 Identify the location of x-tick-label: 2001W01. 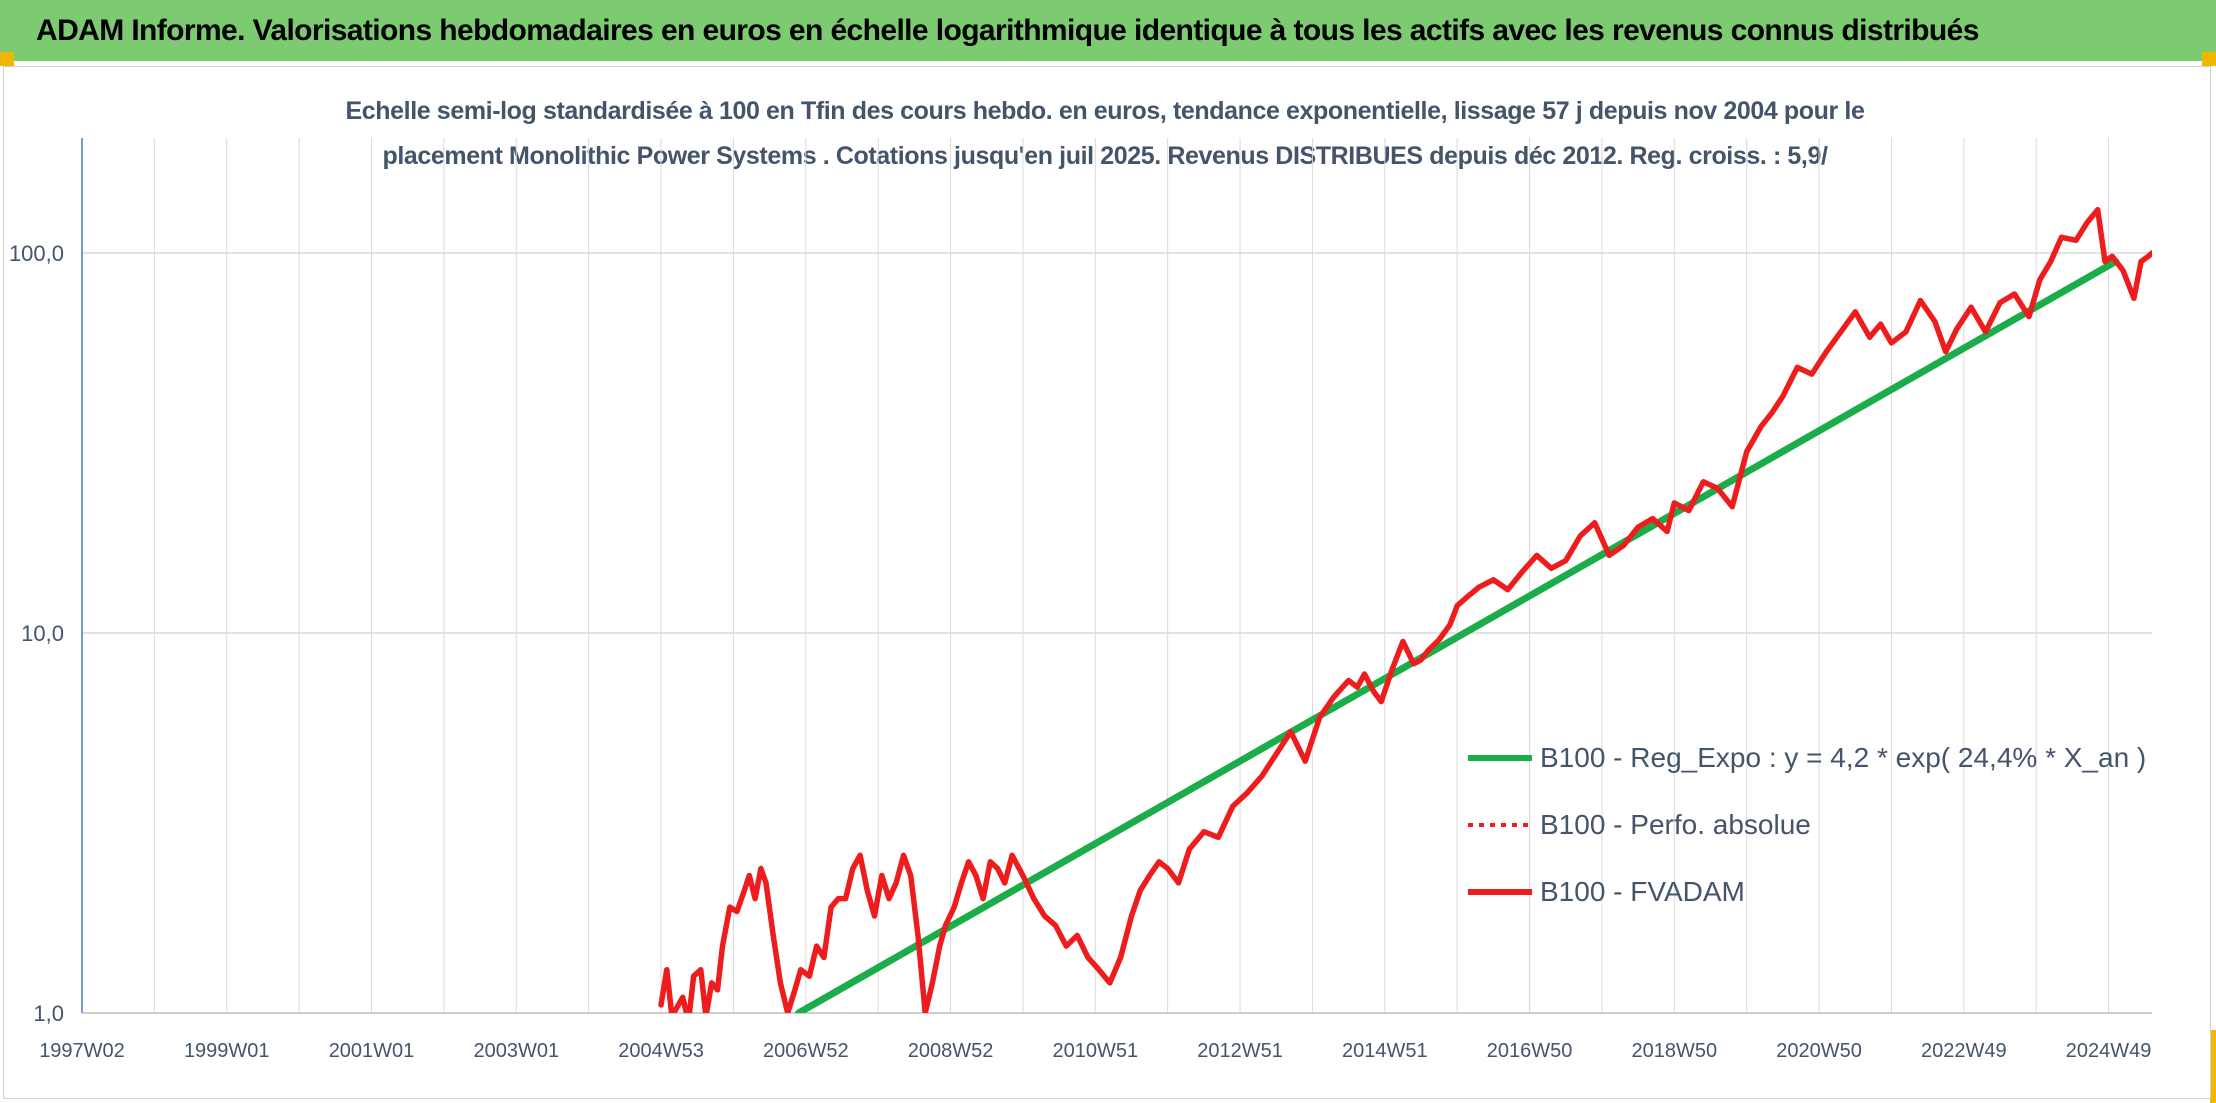
(372, 1051).